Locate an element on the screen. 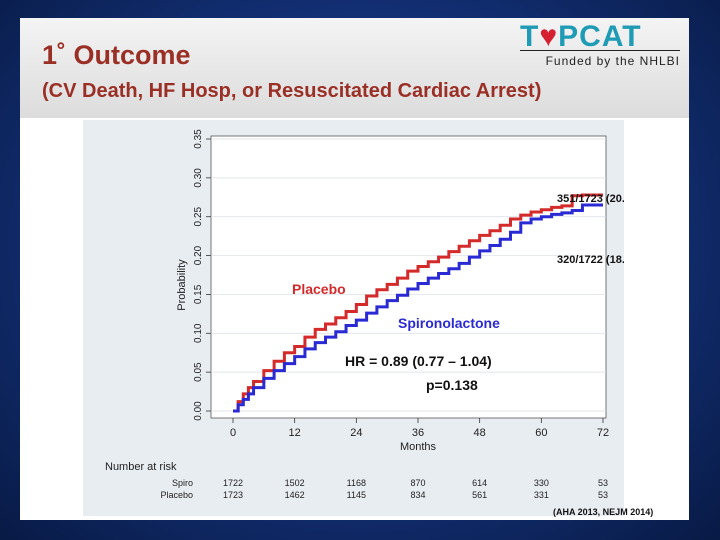 The height and width of the screenshot is (540, 720). logo-wordmark: T♥PCAT is located at coordinates (581, 37).